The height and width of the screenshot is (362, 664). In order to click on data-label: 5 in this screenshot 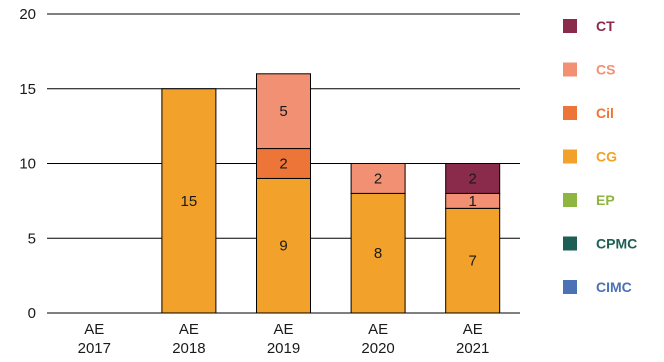, I will do `click(283, 111)`.